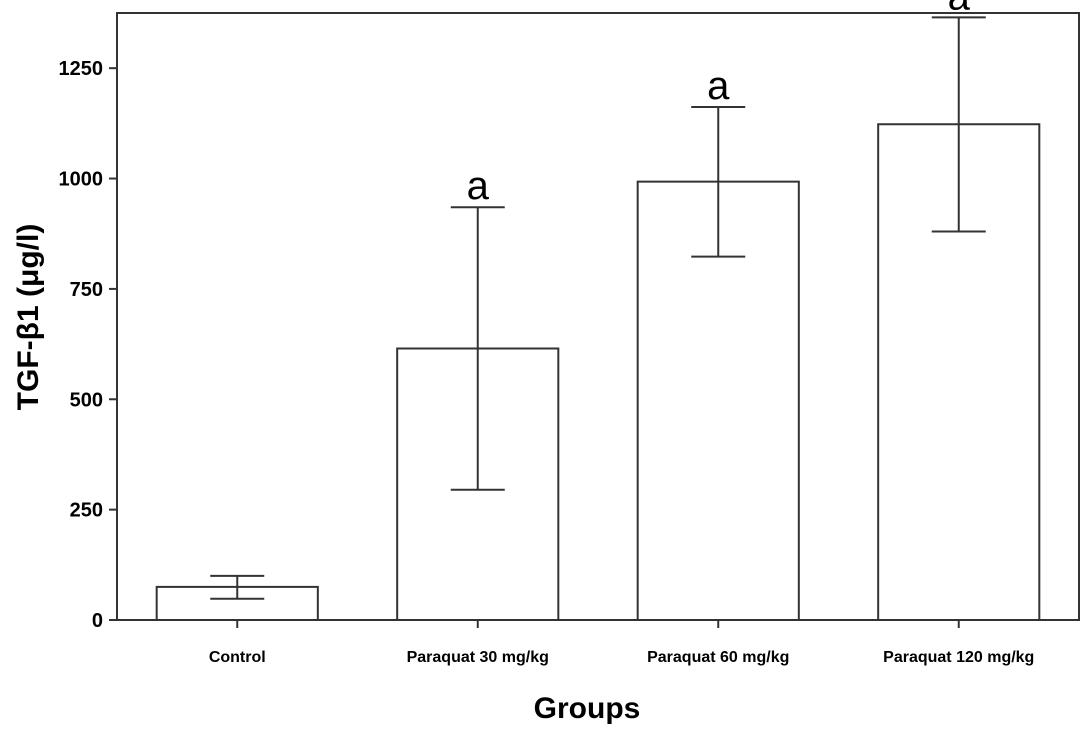  I want to click on y-tick-label: 500, so click(86, 400).